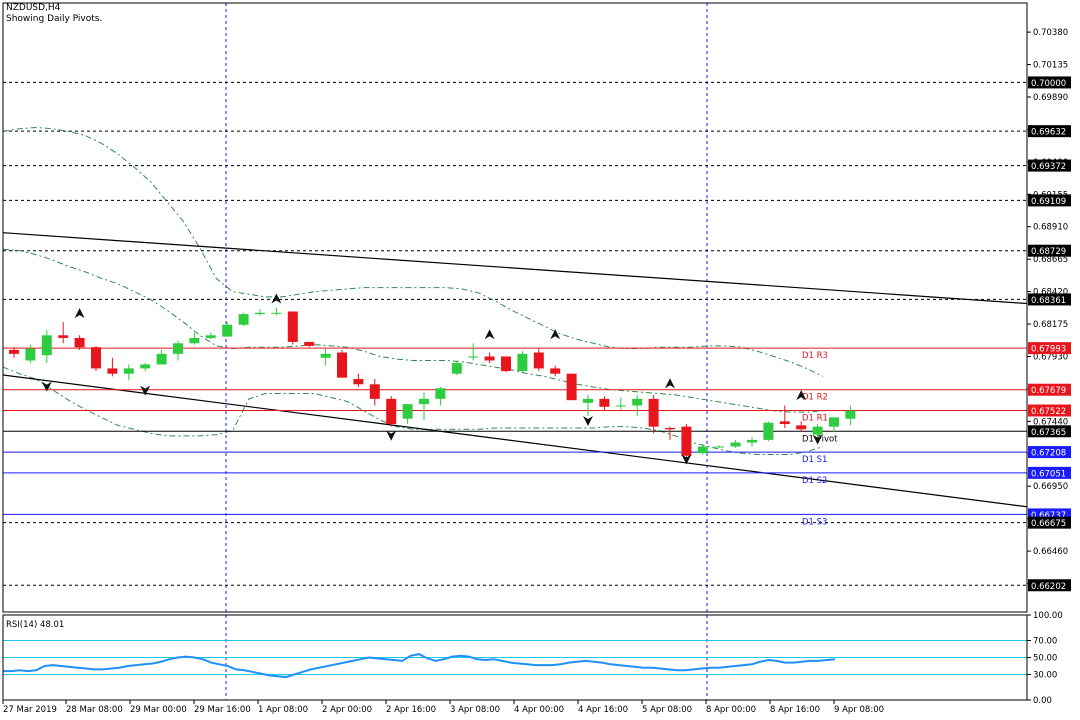 This screenshot has width=1080, height=720. I want to click on price-marker-label: 0.67208, so click(1048, 454).